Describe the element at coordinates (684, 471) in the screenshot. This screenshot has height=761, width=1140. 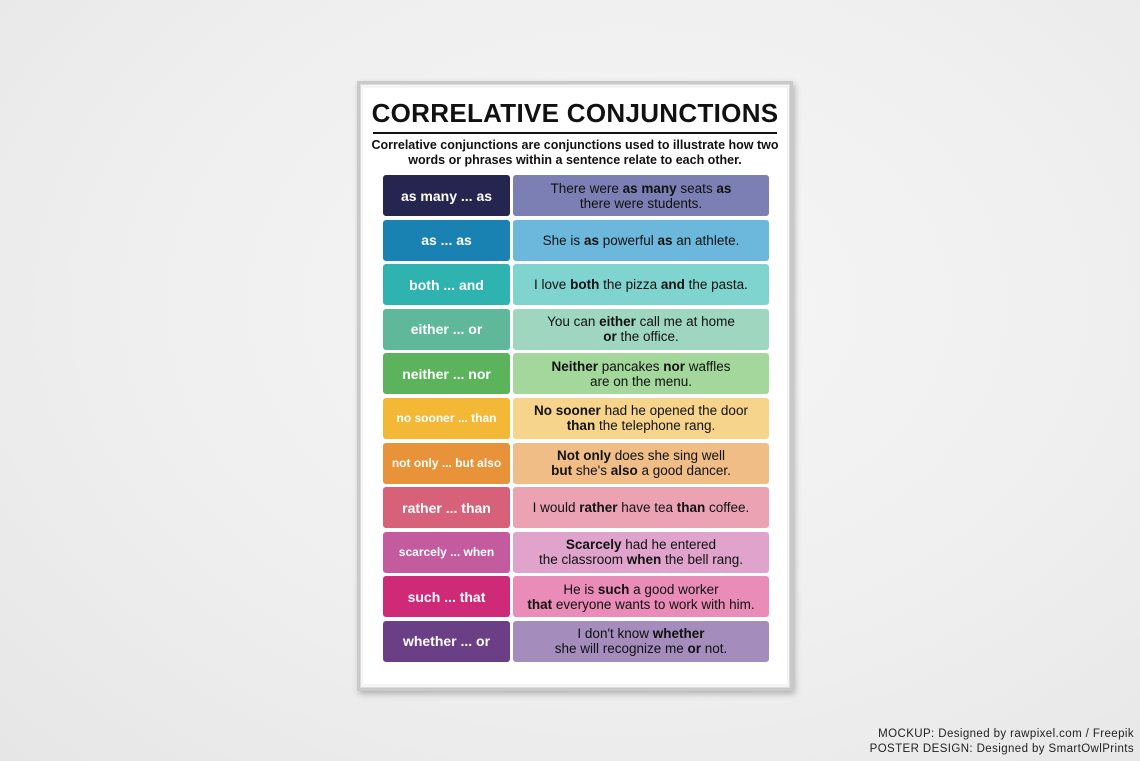
I see `example-text: a good dancer.` at that location.